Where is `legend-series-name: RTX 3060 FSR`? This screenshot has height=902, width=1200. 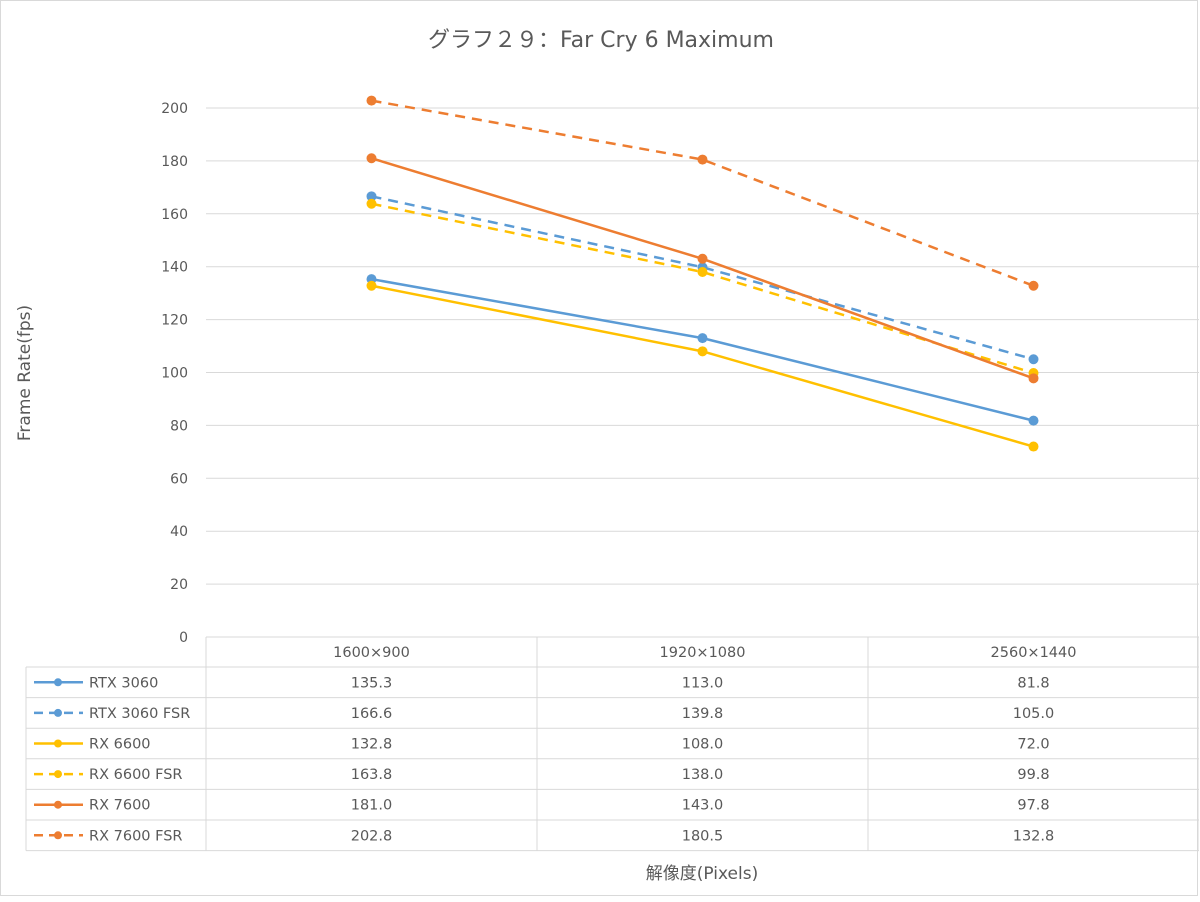
legend-series-name: RTX 3060 FSR is located at coordinates (139, 714).